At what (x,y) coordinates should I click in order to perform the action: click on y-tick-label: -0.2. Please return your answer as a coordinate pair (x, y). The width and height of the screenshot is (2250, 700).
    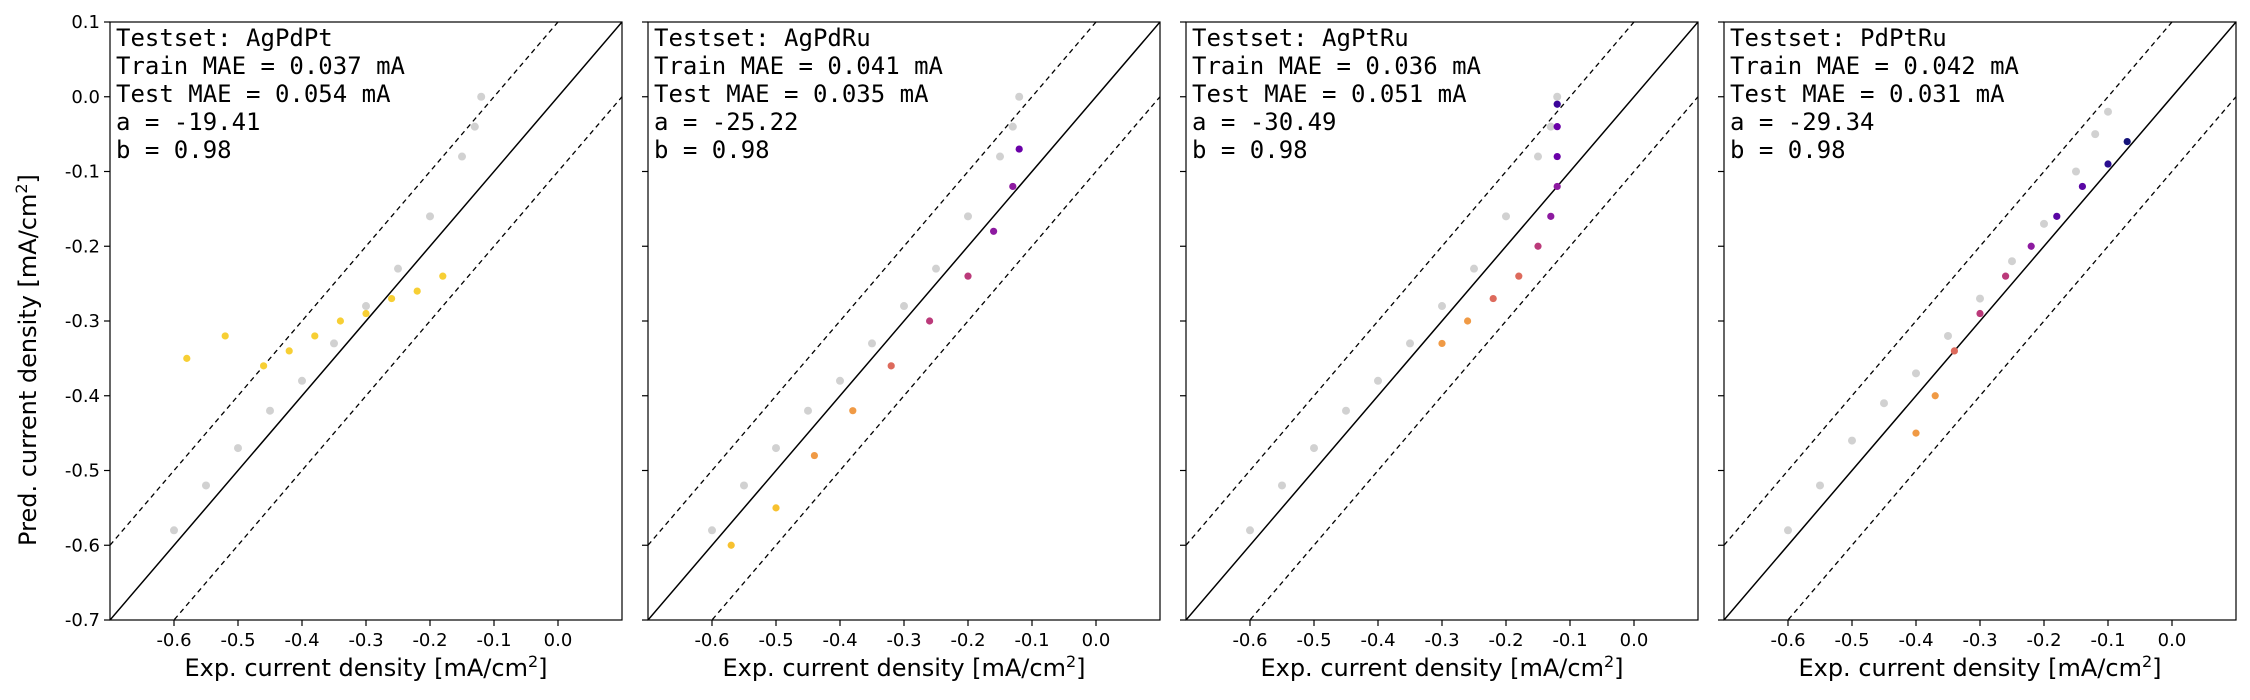
    Looking at the image, I should click on (82, 246).